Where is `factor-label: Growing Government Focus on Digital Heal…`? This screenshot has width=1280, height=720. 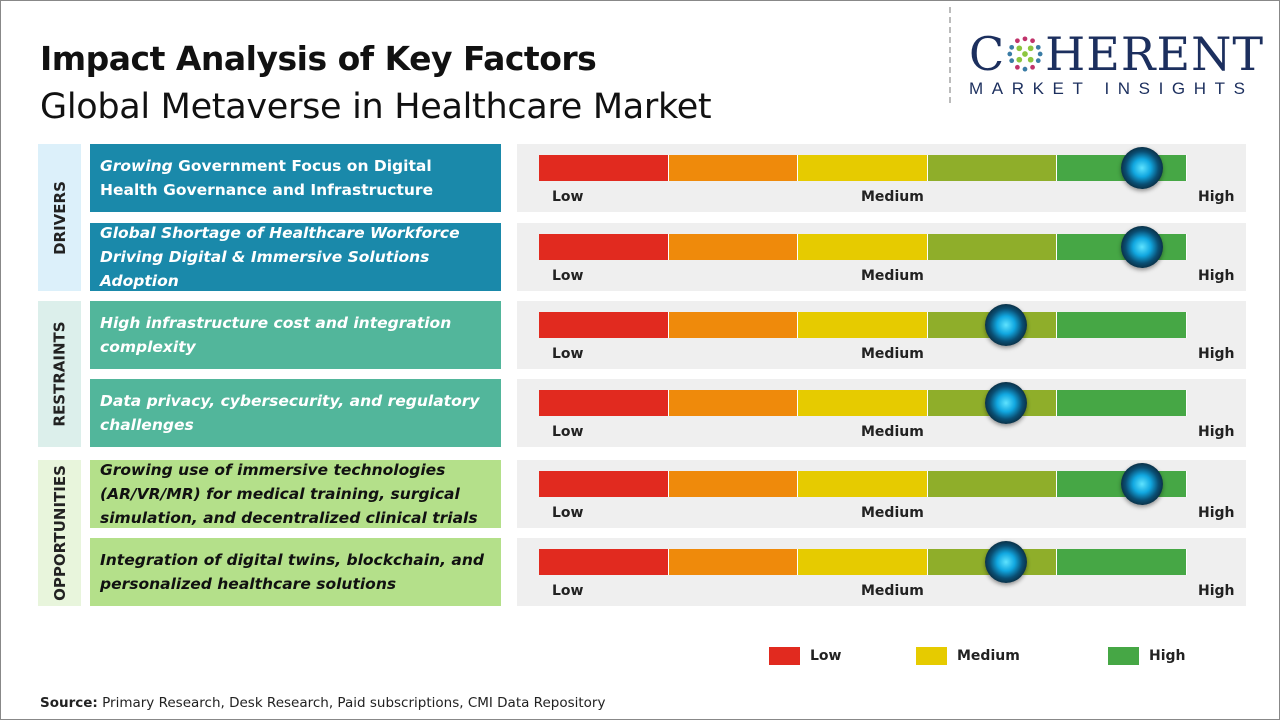 factor-label: Growing Government Focus on Digital Heal… is located at coordinates (295, 178).